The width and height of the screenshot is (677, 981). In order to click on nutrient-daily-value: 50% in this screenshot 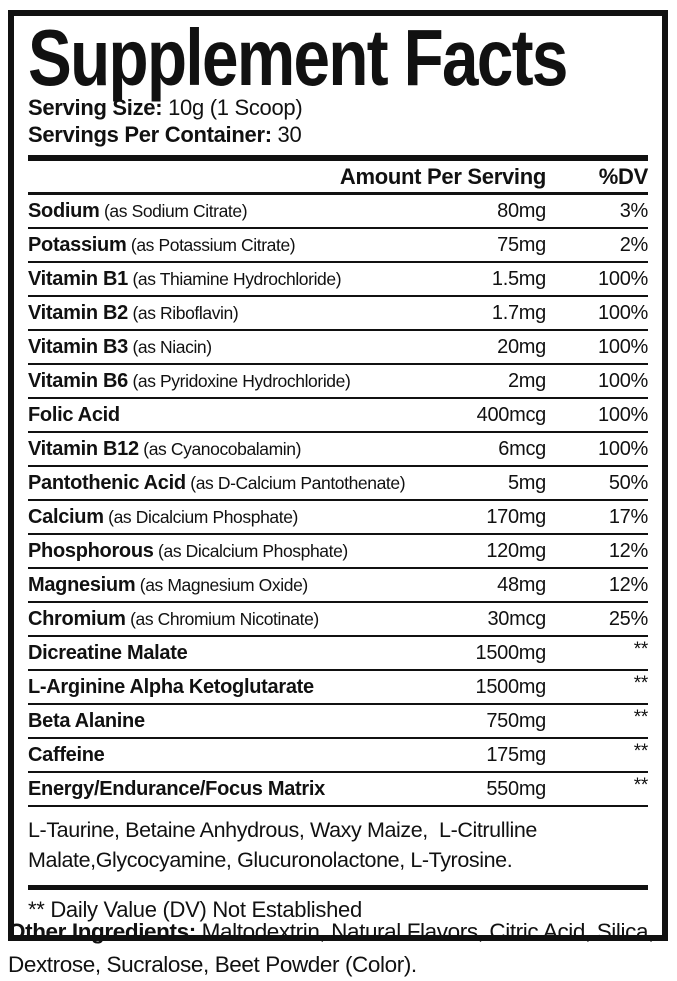, I will do `click(628, 483)`.